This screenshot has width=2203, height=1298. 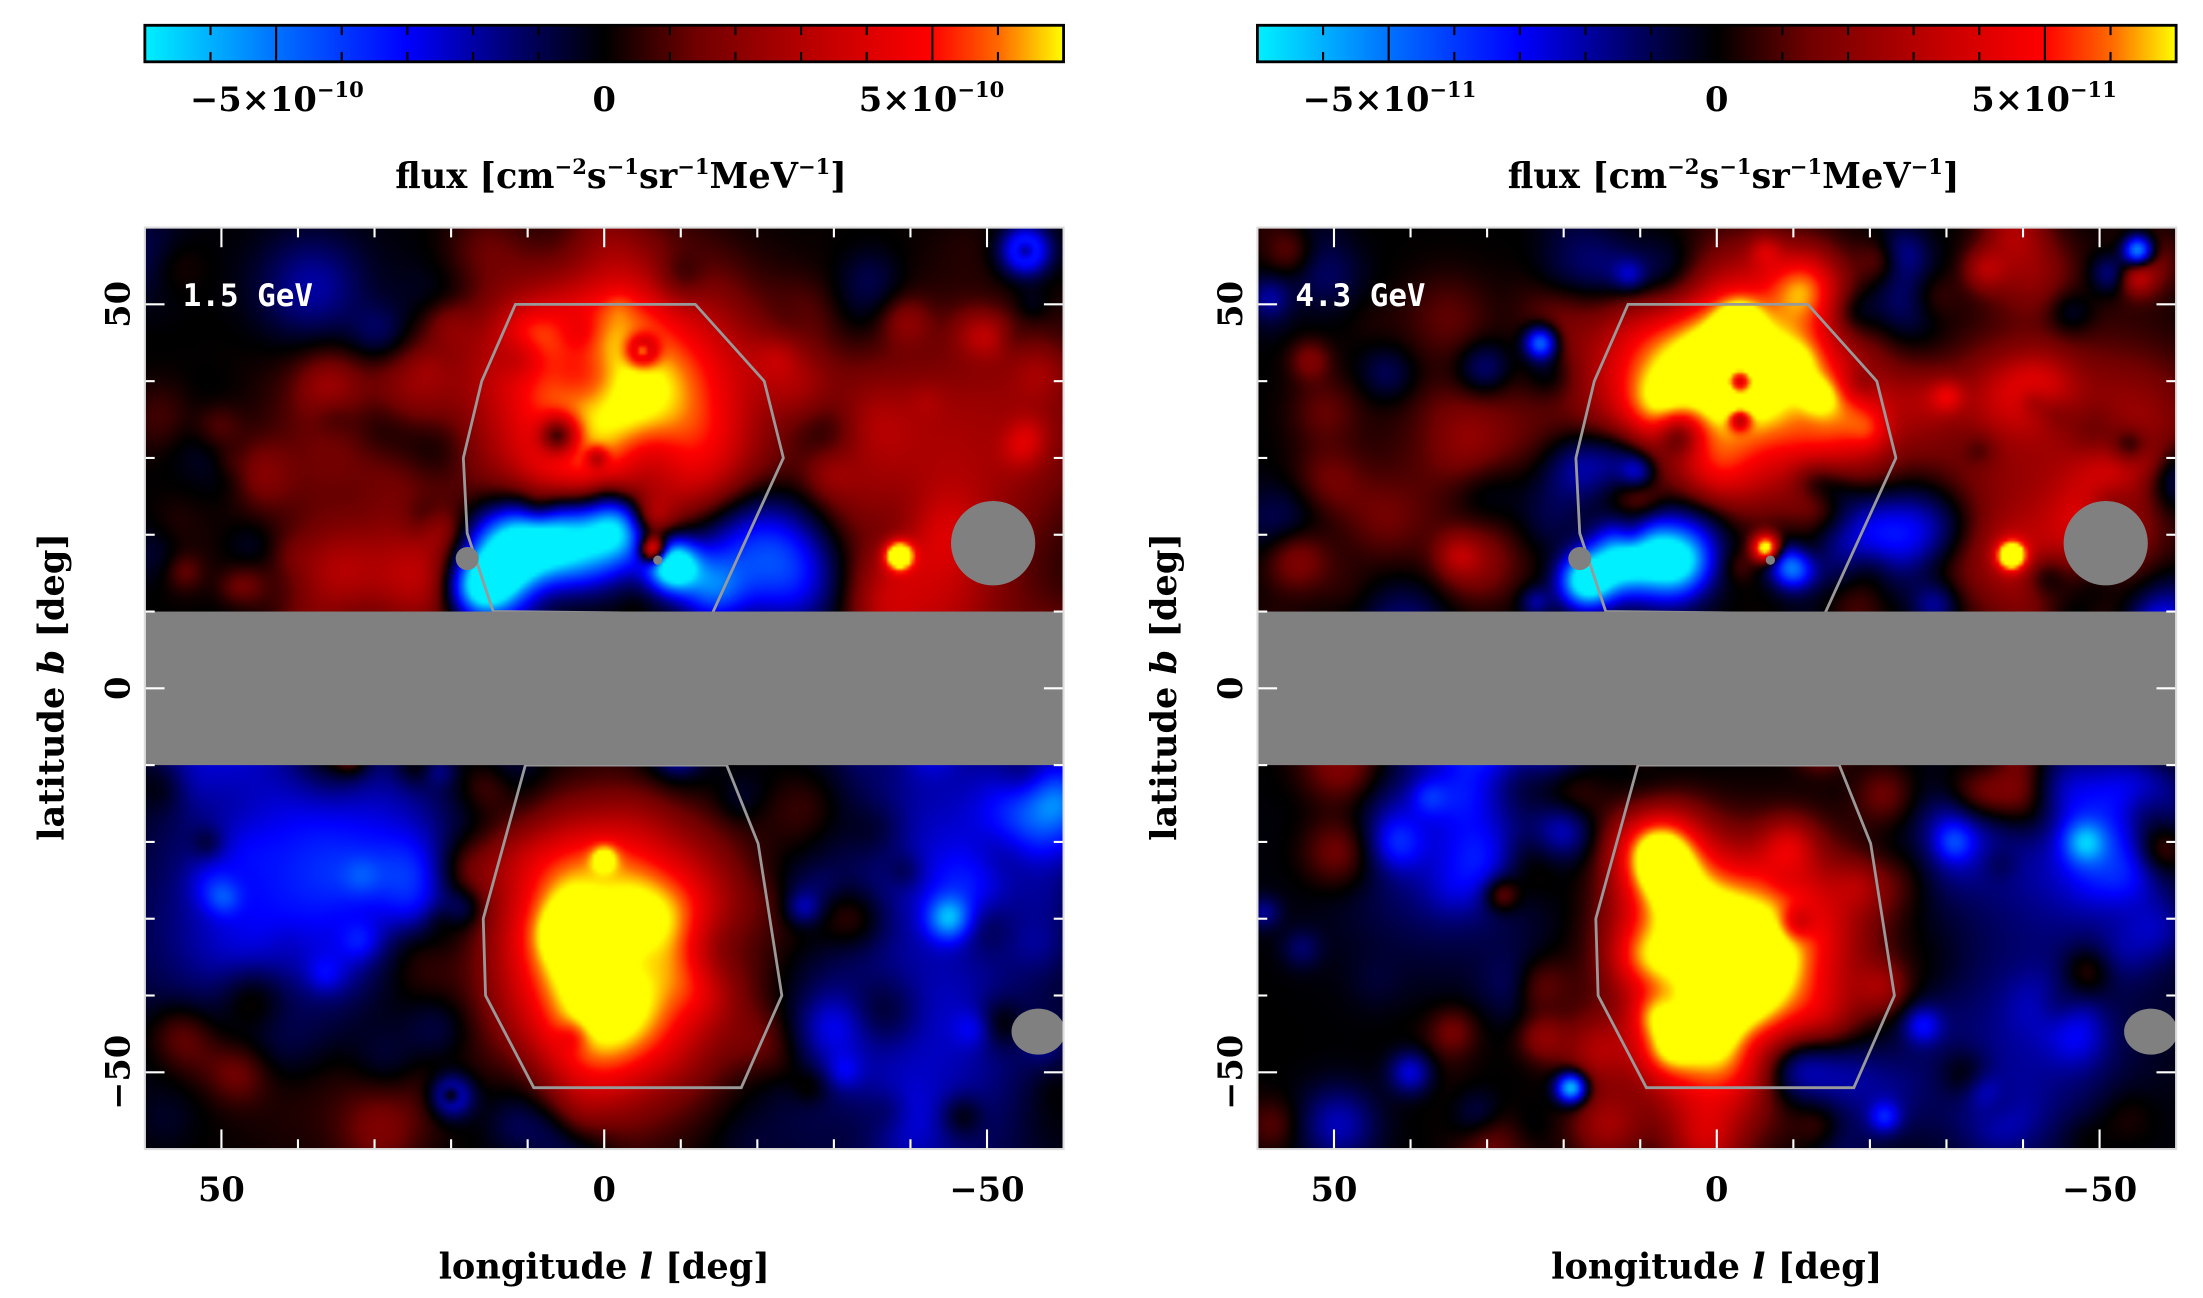 I want to click on energy-label: 4.3 GeV, so click(x=1360, y=296).